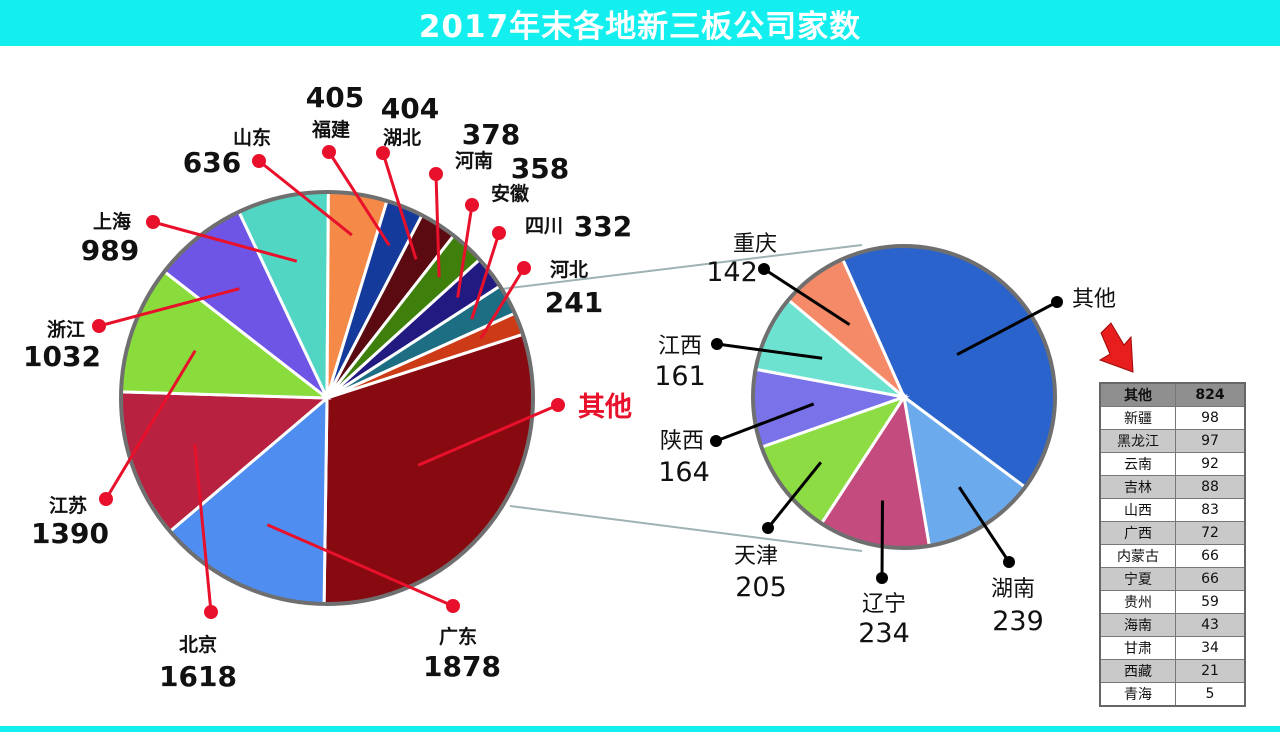 This screenshot has width=1280, height=732. I want to click on count-cell: 824, so click(1210, 394).